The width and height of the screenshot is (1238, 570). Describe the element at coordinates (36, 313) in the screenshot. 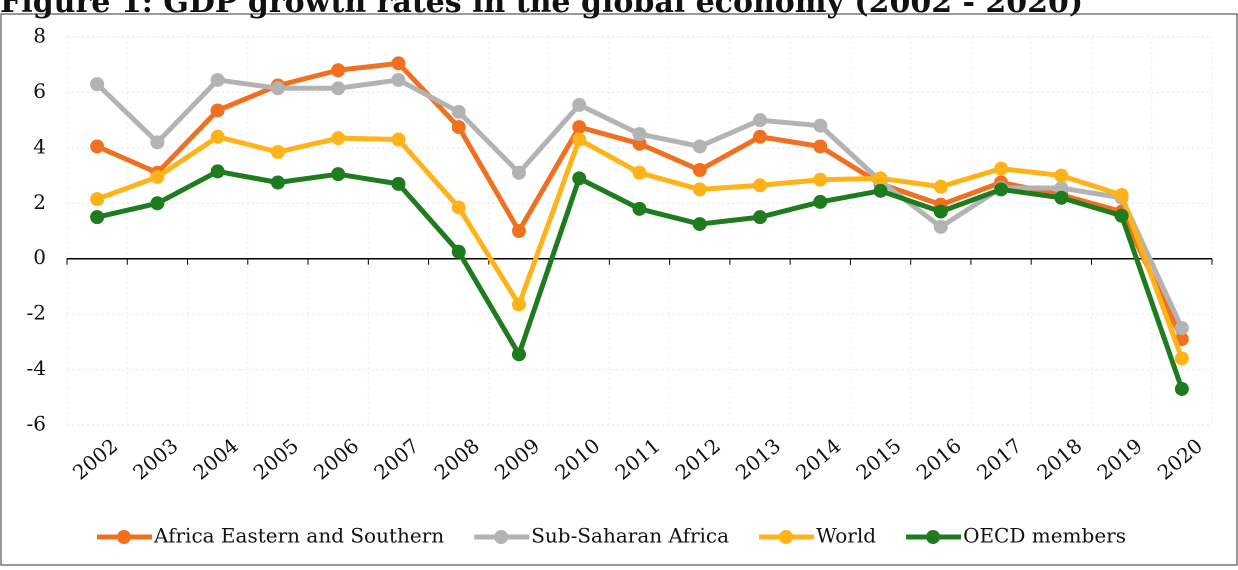

I see `y-tick-label: -2` at that location.